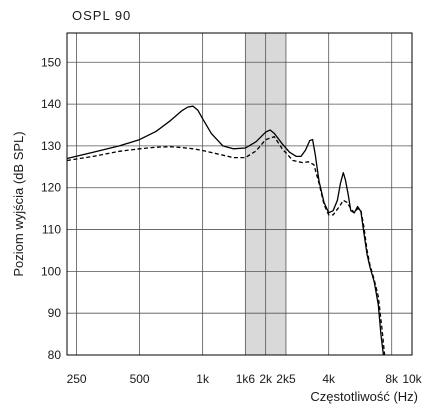 The height and width of the screenshot is (410, 423). What do you see at coordinates (51, 62) in the screenshot?
I see `y-tick-label: 150` at bounding box center [51, 62].